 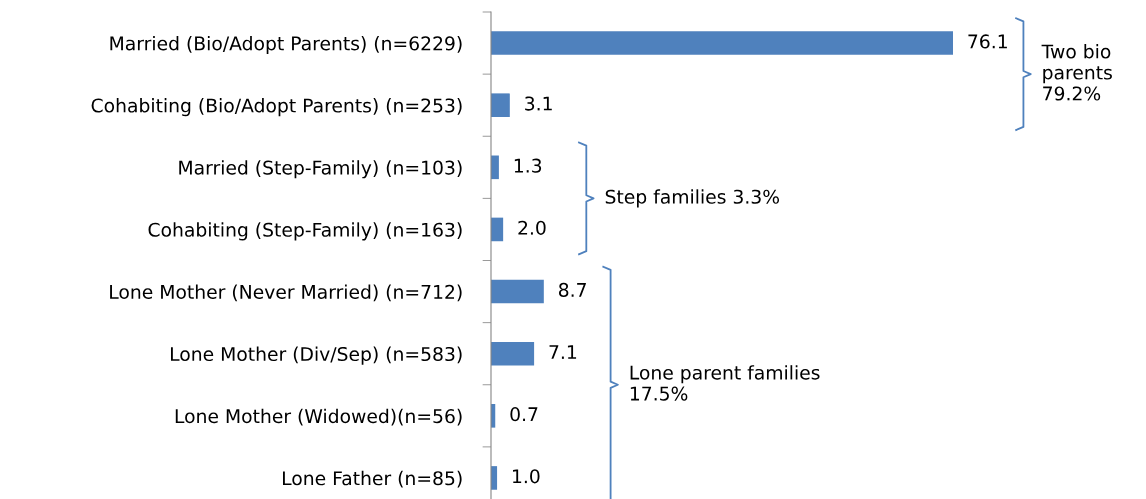 I want to click on data-label: 76.1, so click(x=987, y=41).